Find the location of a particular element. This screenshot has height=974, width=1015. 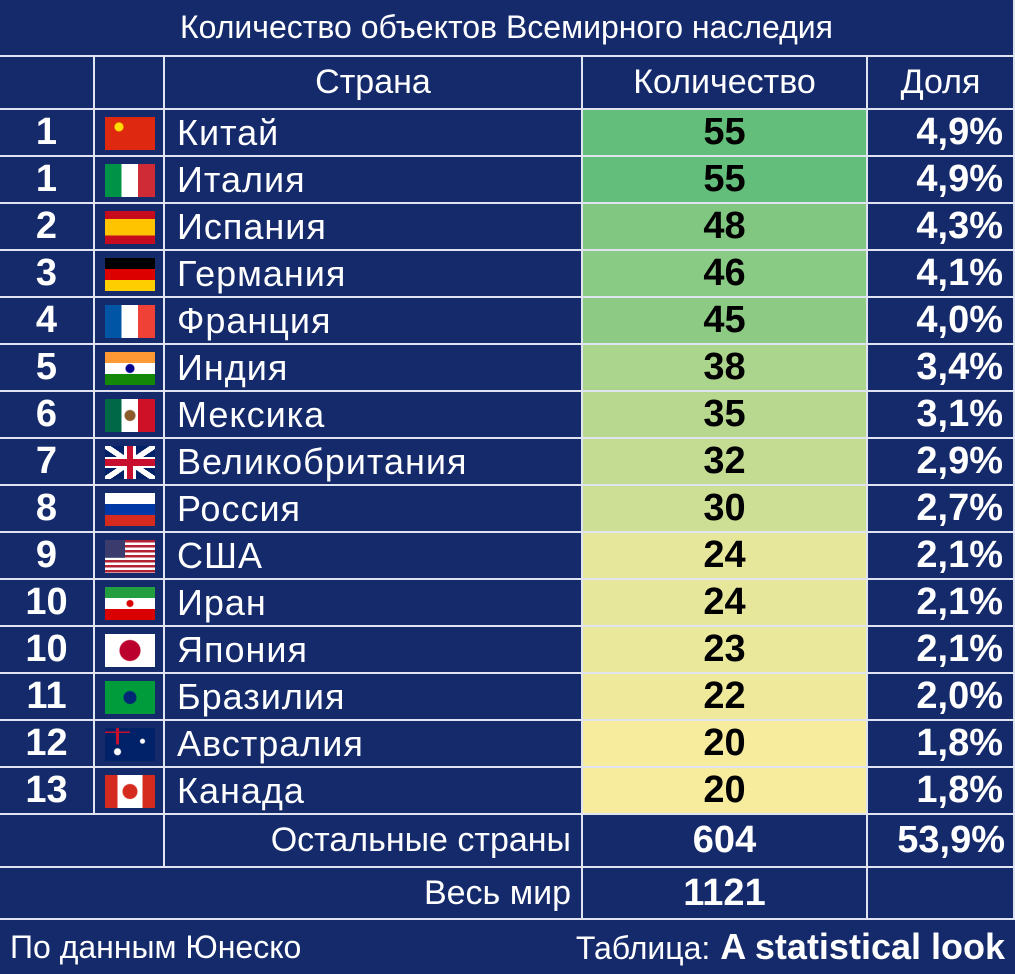

total-share is located at coordinates (941, 894).